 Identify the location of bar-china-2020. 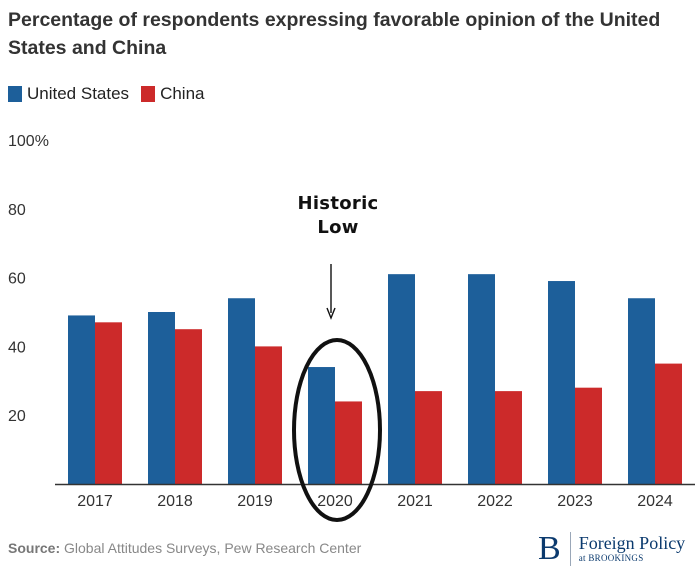
(348, 442).